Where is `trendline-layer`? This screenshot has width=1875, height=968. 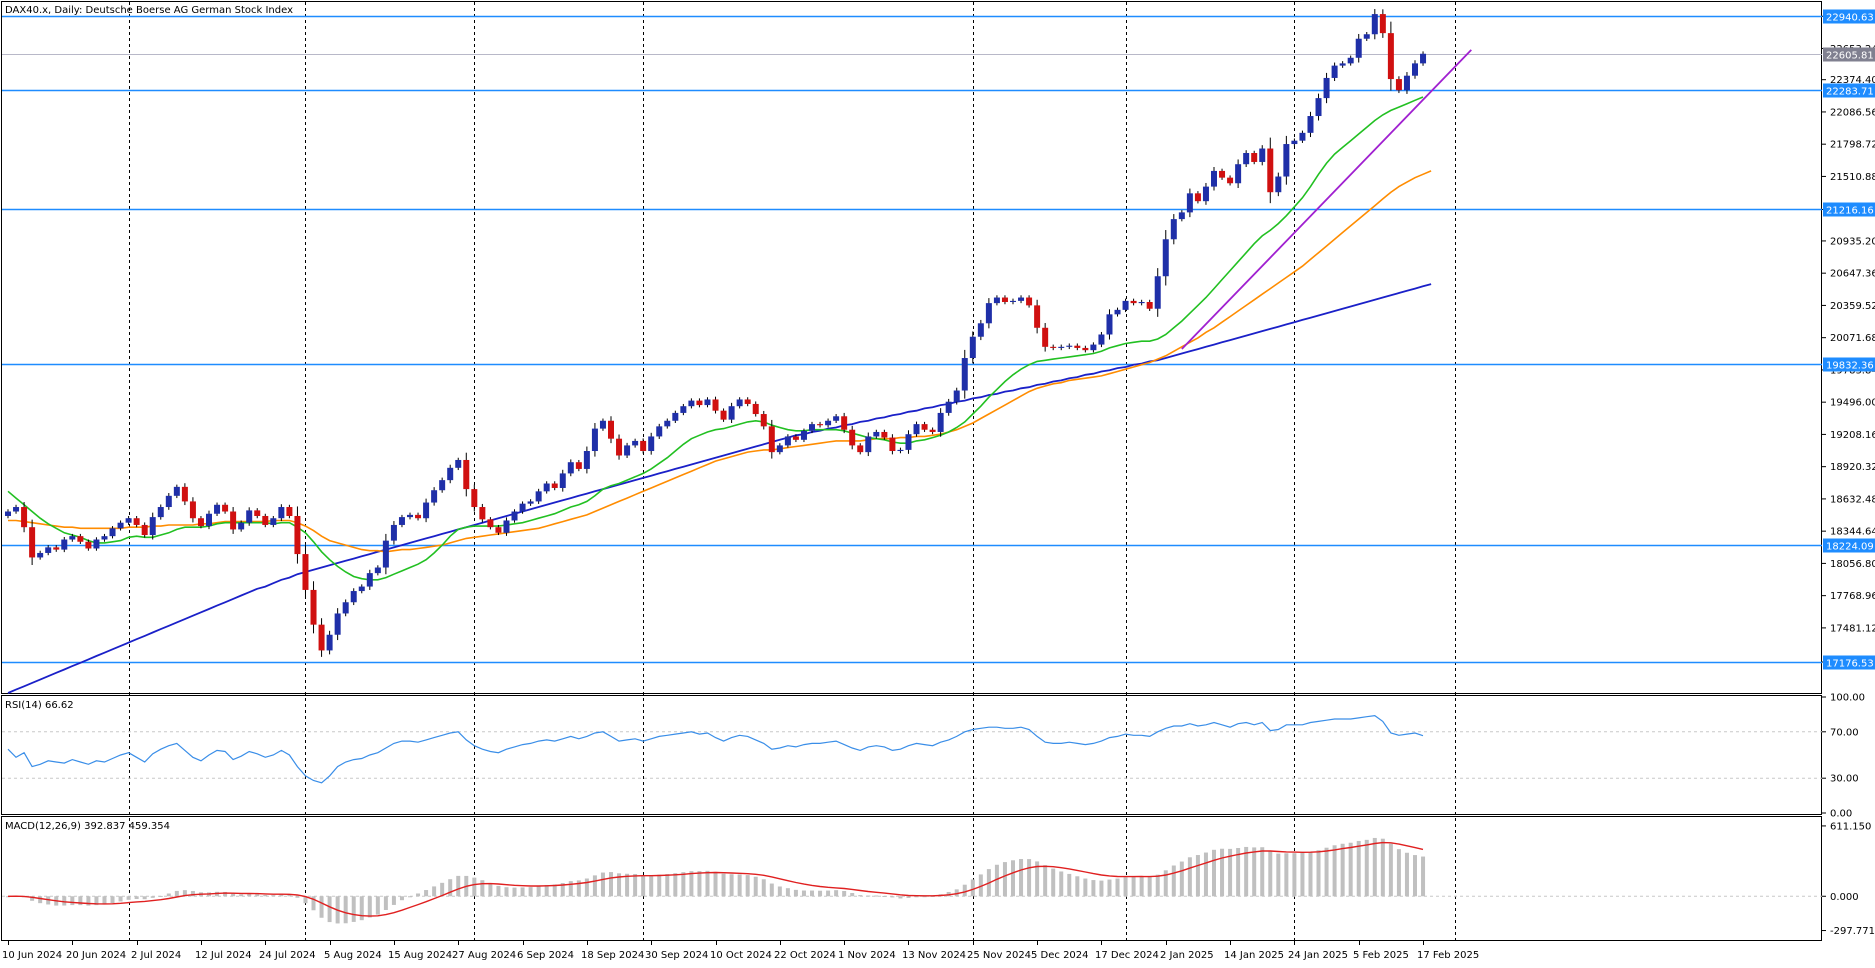
trendline-layer is located at coordinates (1326, 199).